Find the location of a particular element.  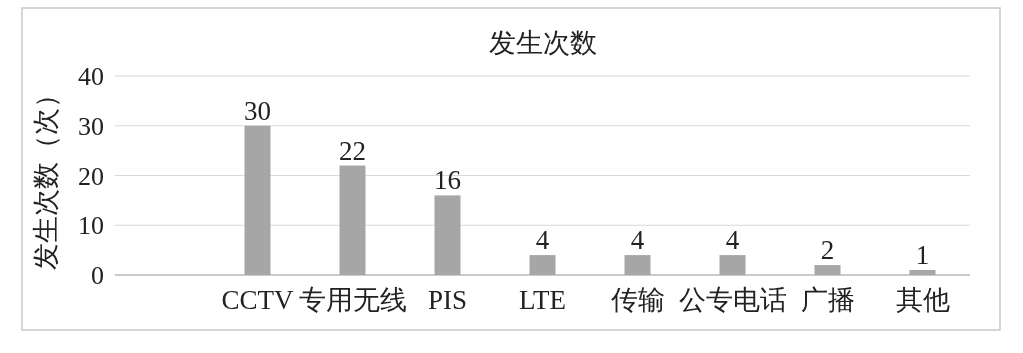

data-label: 30 is located at coordinates (257, 110).